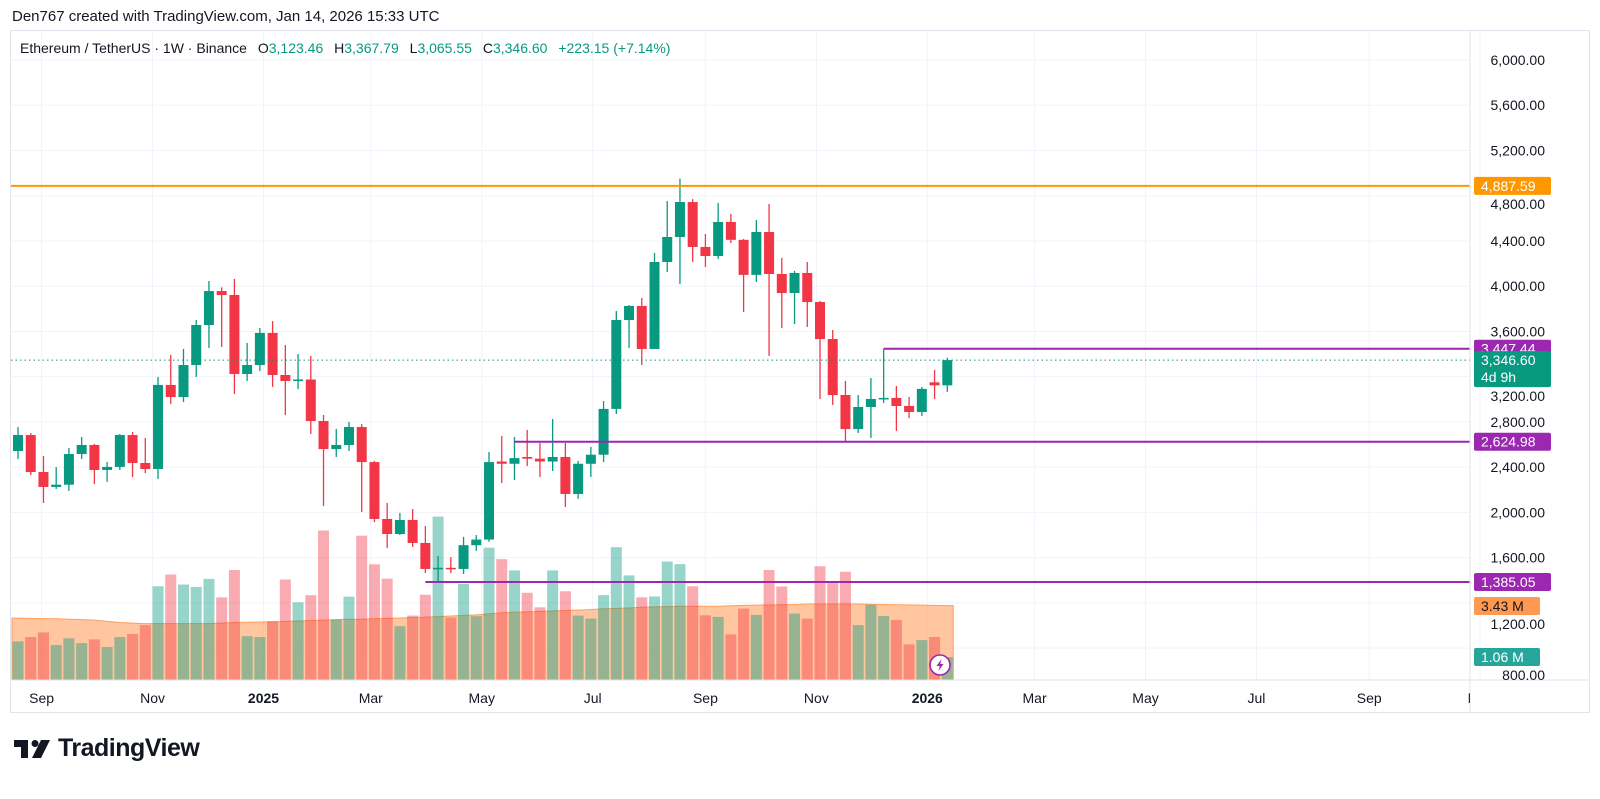 Image resolution: width=1600 pixels, height=799 pixels. Describe the element at coordinates (1518, 467) in the screenshot. I see `price-tick-label: 2,400.00` at that location.